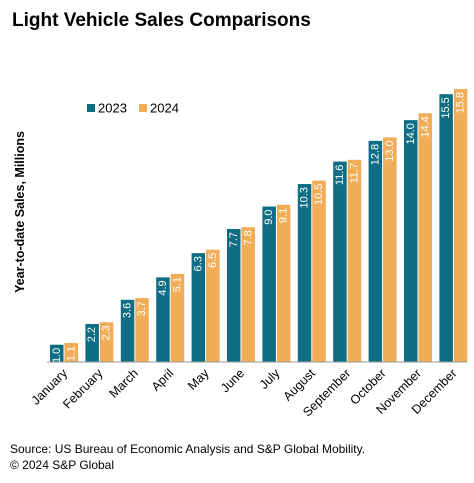  What do you see at coordinates (142, 330) in the screenshot?
I see `bar-2024-march` at bounding box center [142, 330].